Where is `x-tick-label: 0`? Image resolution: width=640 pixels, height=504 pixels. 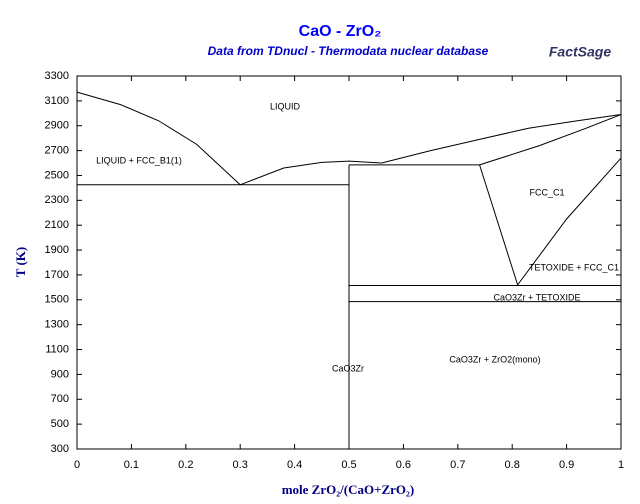 x-tick-label: 0 is located at coordinates (77, 465).